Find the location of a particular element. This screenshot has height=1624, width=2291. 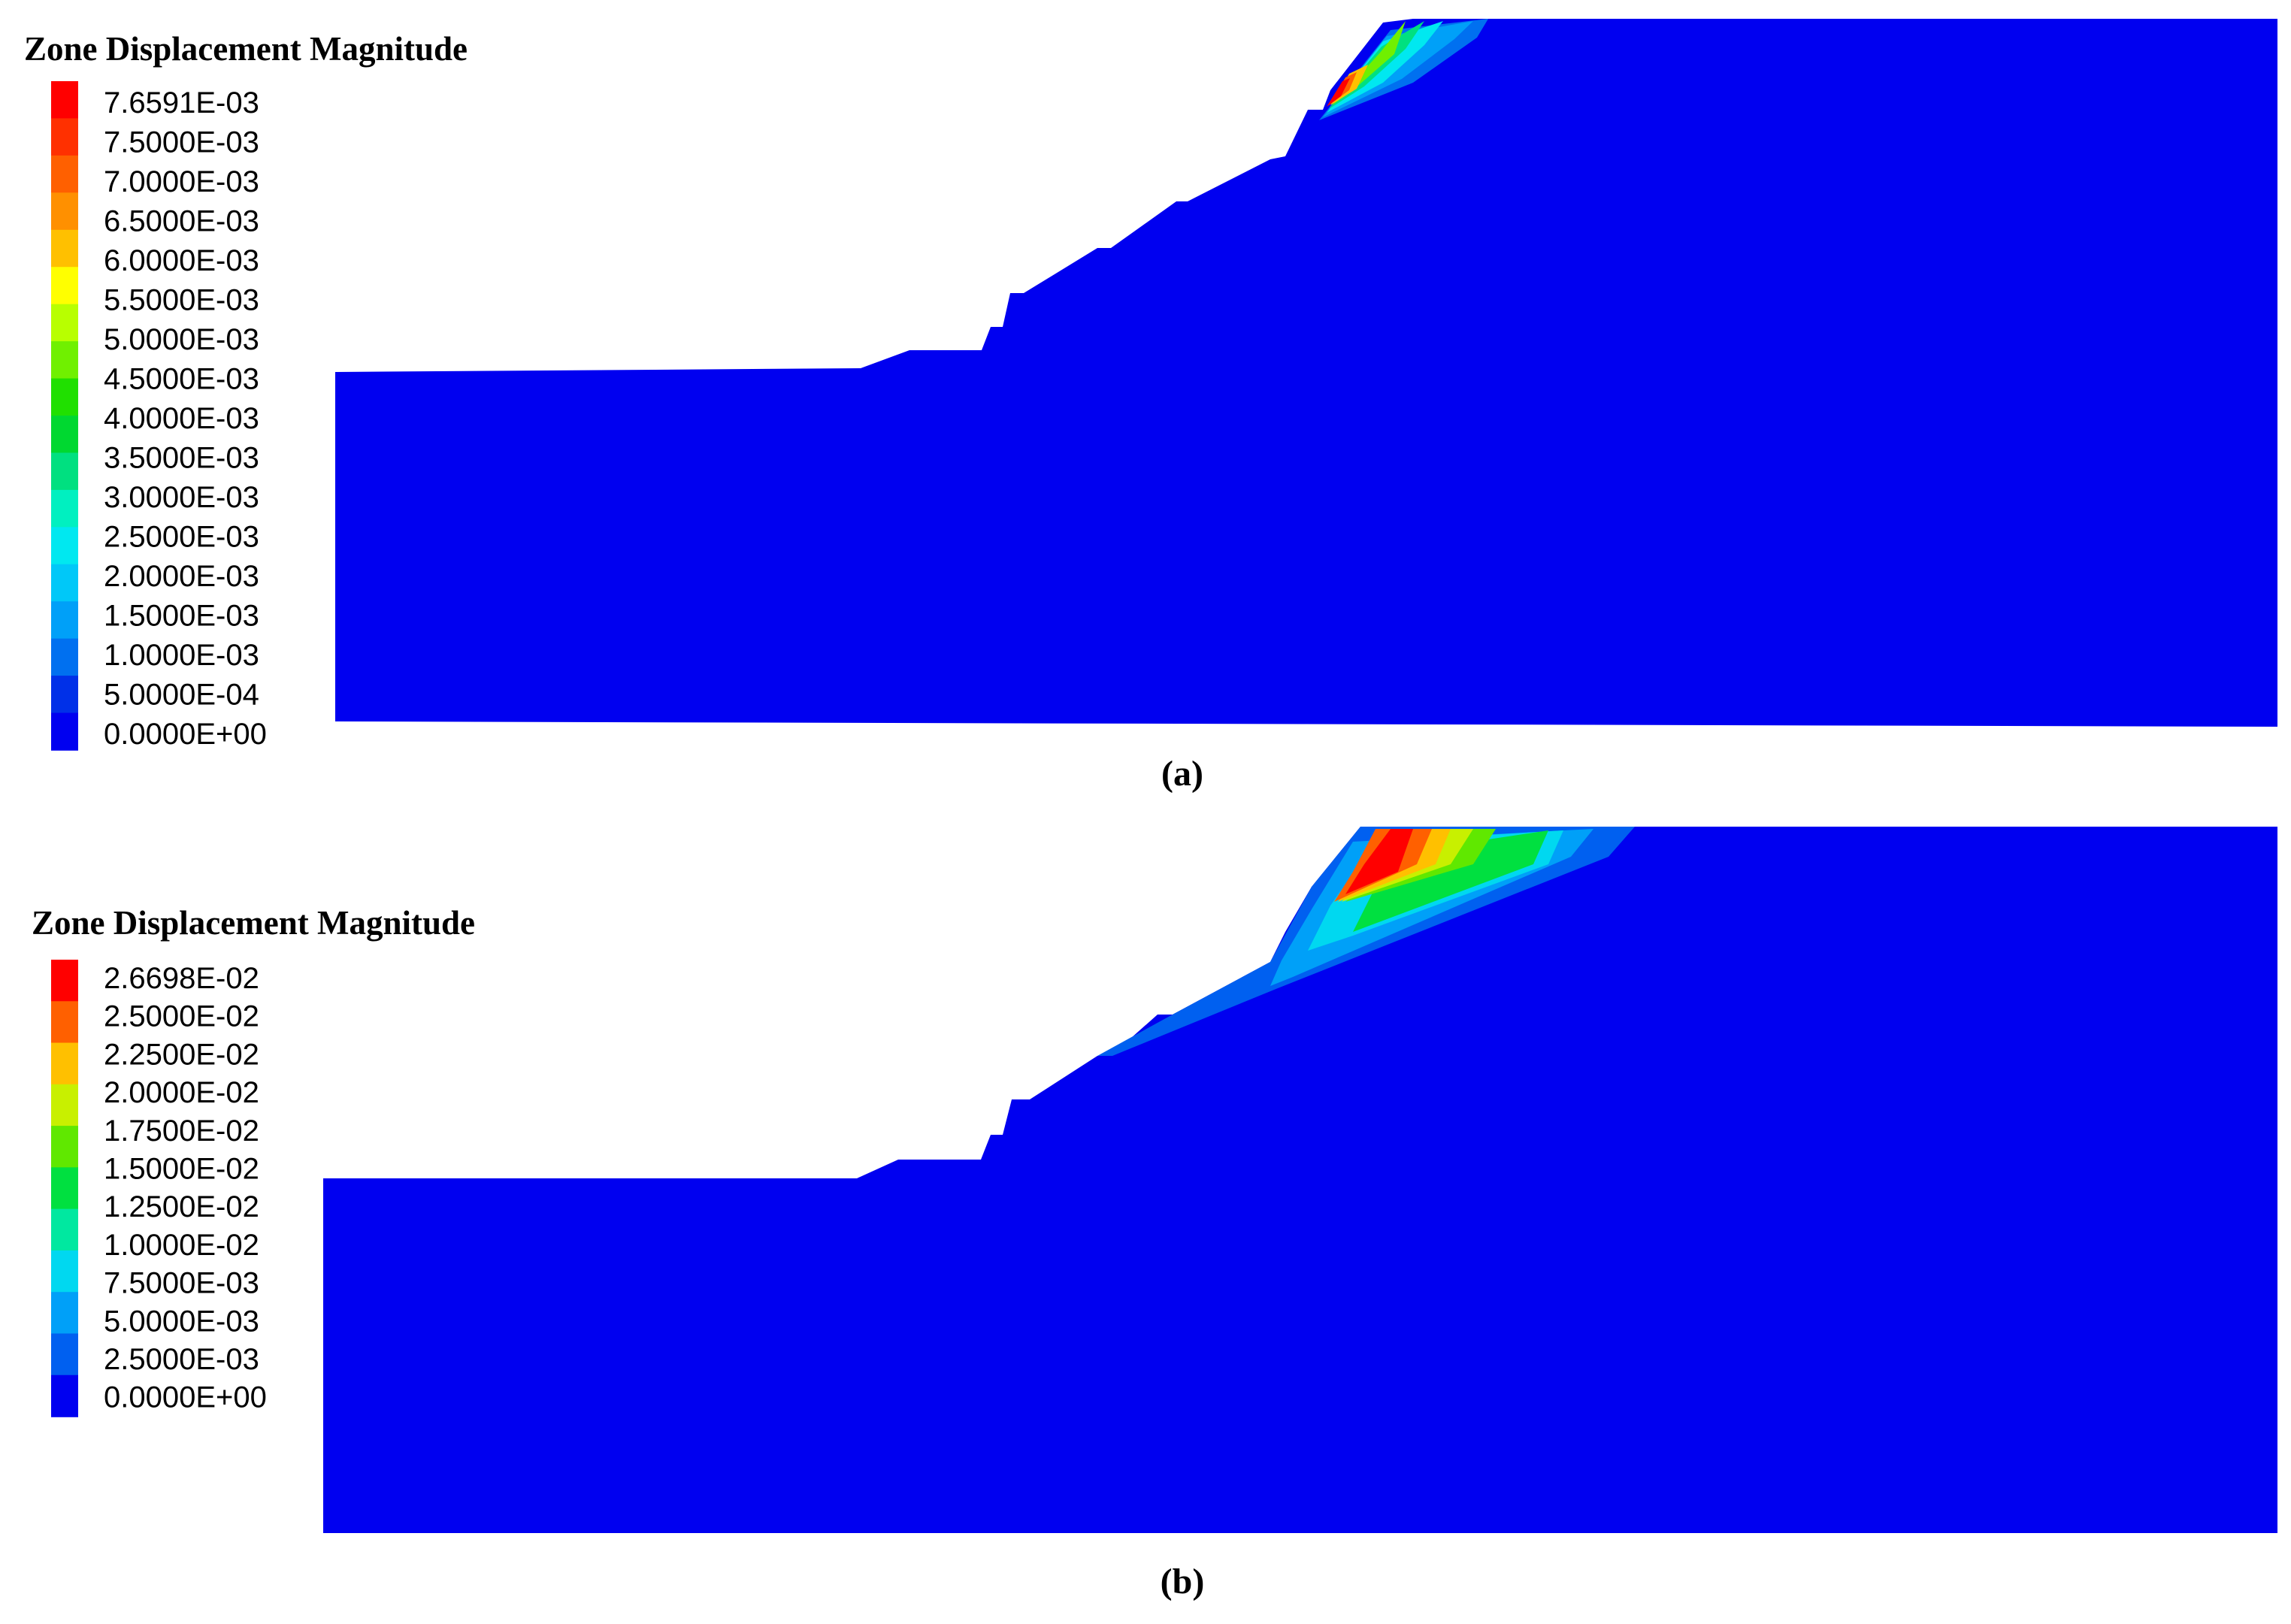

legend-label-b-4: 1.7500E-02 is located at coordinates (181, 1131).